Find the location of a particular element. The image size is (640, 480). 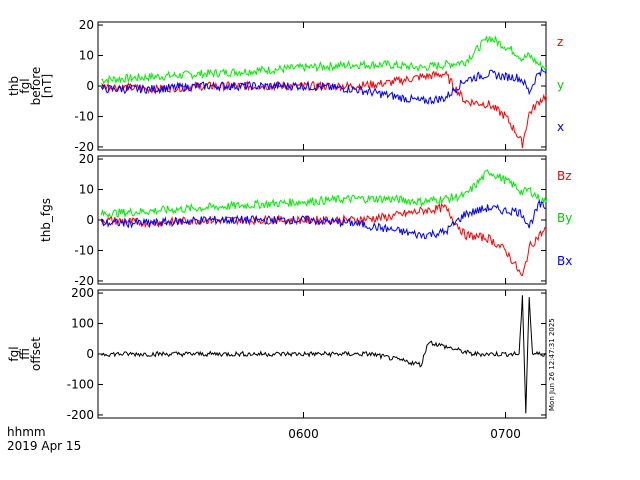

x-axis-label-line-2: 2019 Apr 15 is located at coordinates (44, 446).